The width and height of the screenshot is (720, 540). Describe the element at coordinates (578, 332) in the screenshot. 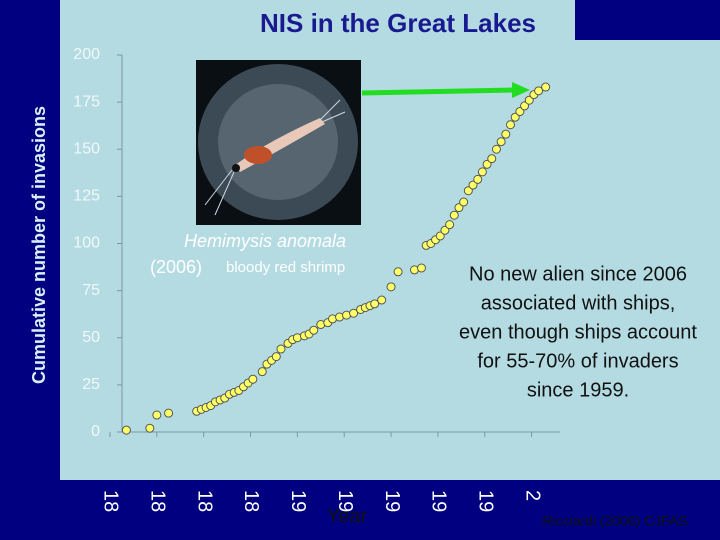

I see `annotation-line: even though ships account` at that location.